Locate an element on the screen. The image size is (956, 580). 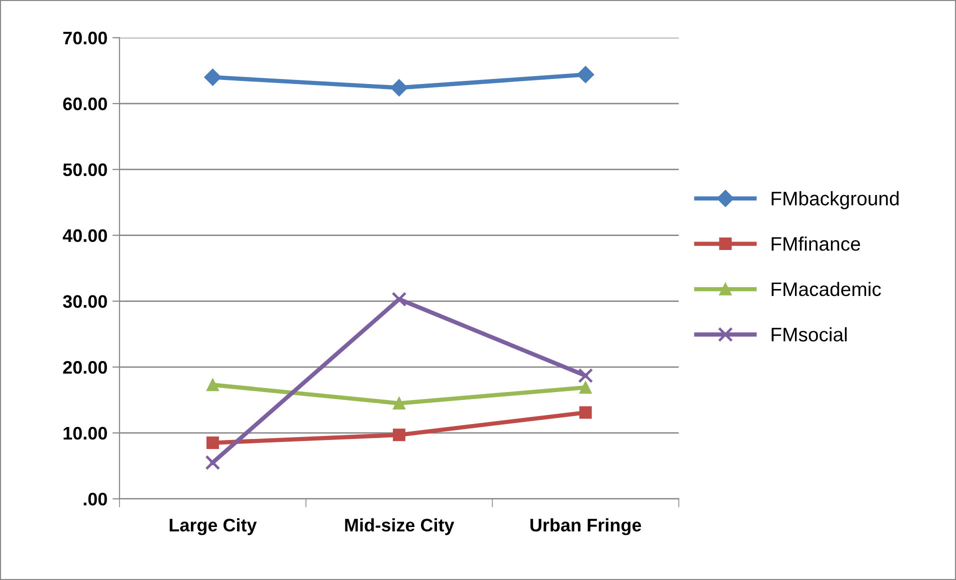
y-tick-label: 70.00 is located at coordinates (85, 38).